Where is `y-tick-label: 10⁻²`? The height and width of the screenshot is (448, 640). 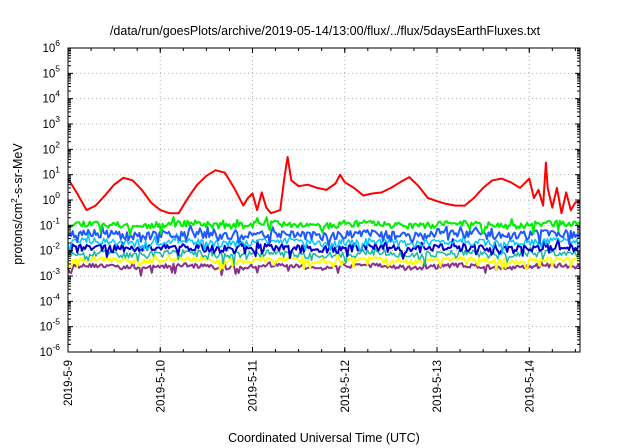
y-tick-label: 10⁻² is located at coordinates (50, 249).